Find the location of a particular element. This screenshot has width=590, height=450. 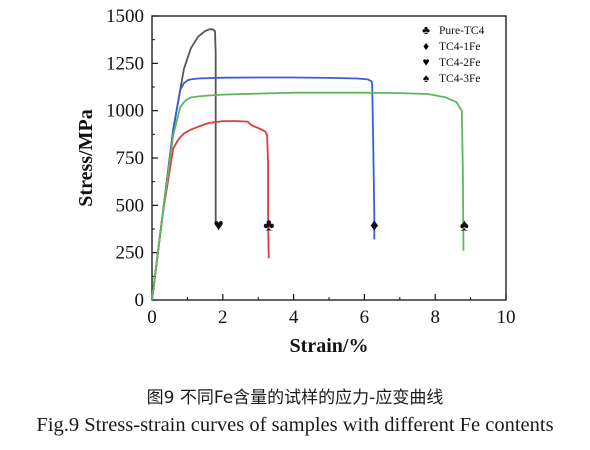

x-tick-label: 4 is located at coordinates (294, 317).